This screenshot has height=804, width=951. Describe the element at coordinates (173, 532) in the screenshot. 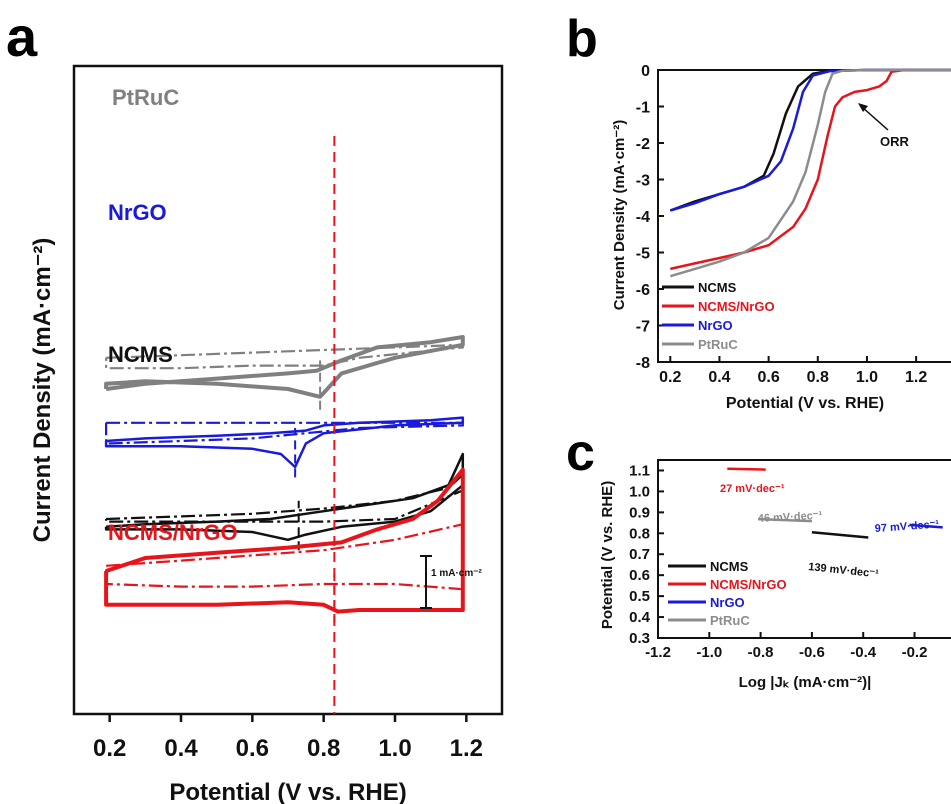

I see `panel-a-series-label: NCMS/NrGO` at that location.